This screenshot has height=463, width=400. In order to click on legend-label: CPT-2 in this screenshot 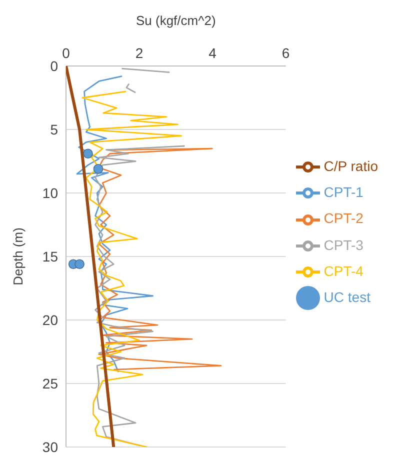, I will do `click(344, 218)`.